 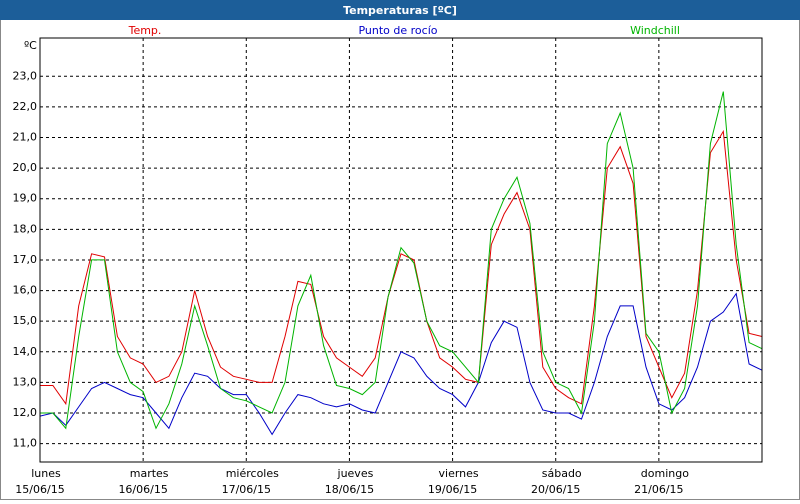 I want to click on x-tick-label: domingo, so click(x=665, y=473).